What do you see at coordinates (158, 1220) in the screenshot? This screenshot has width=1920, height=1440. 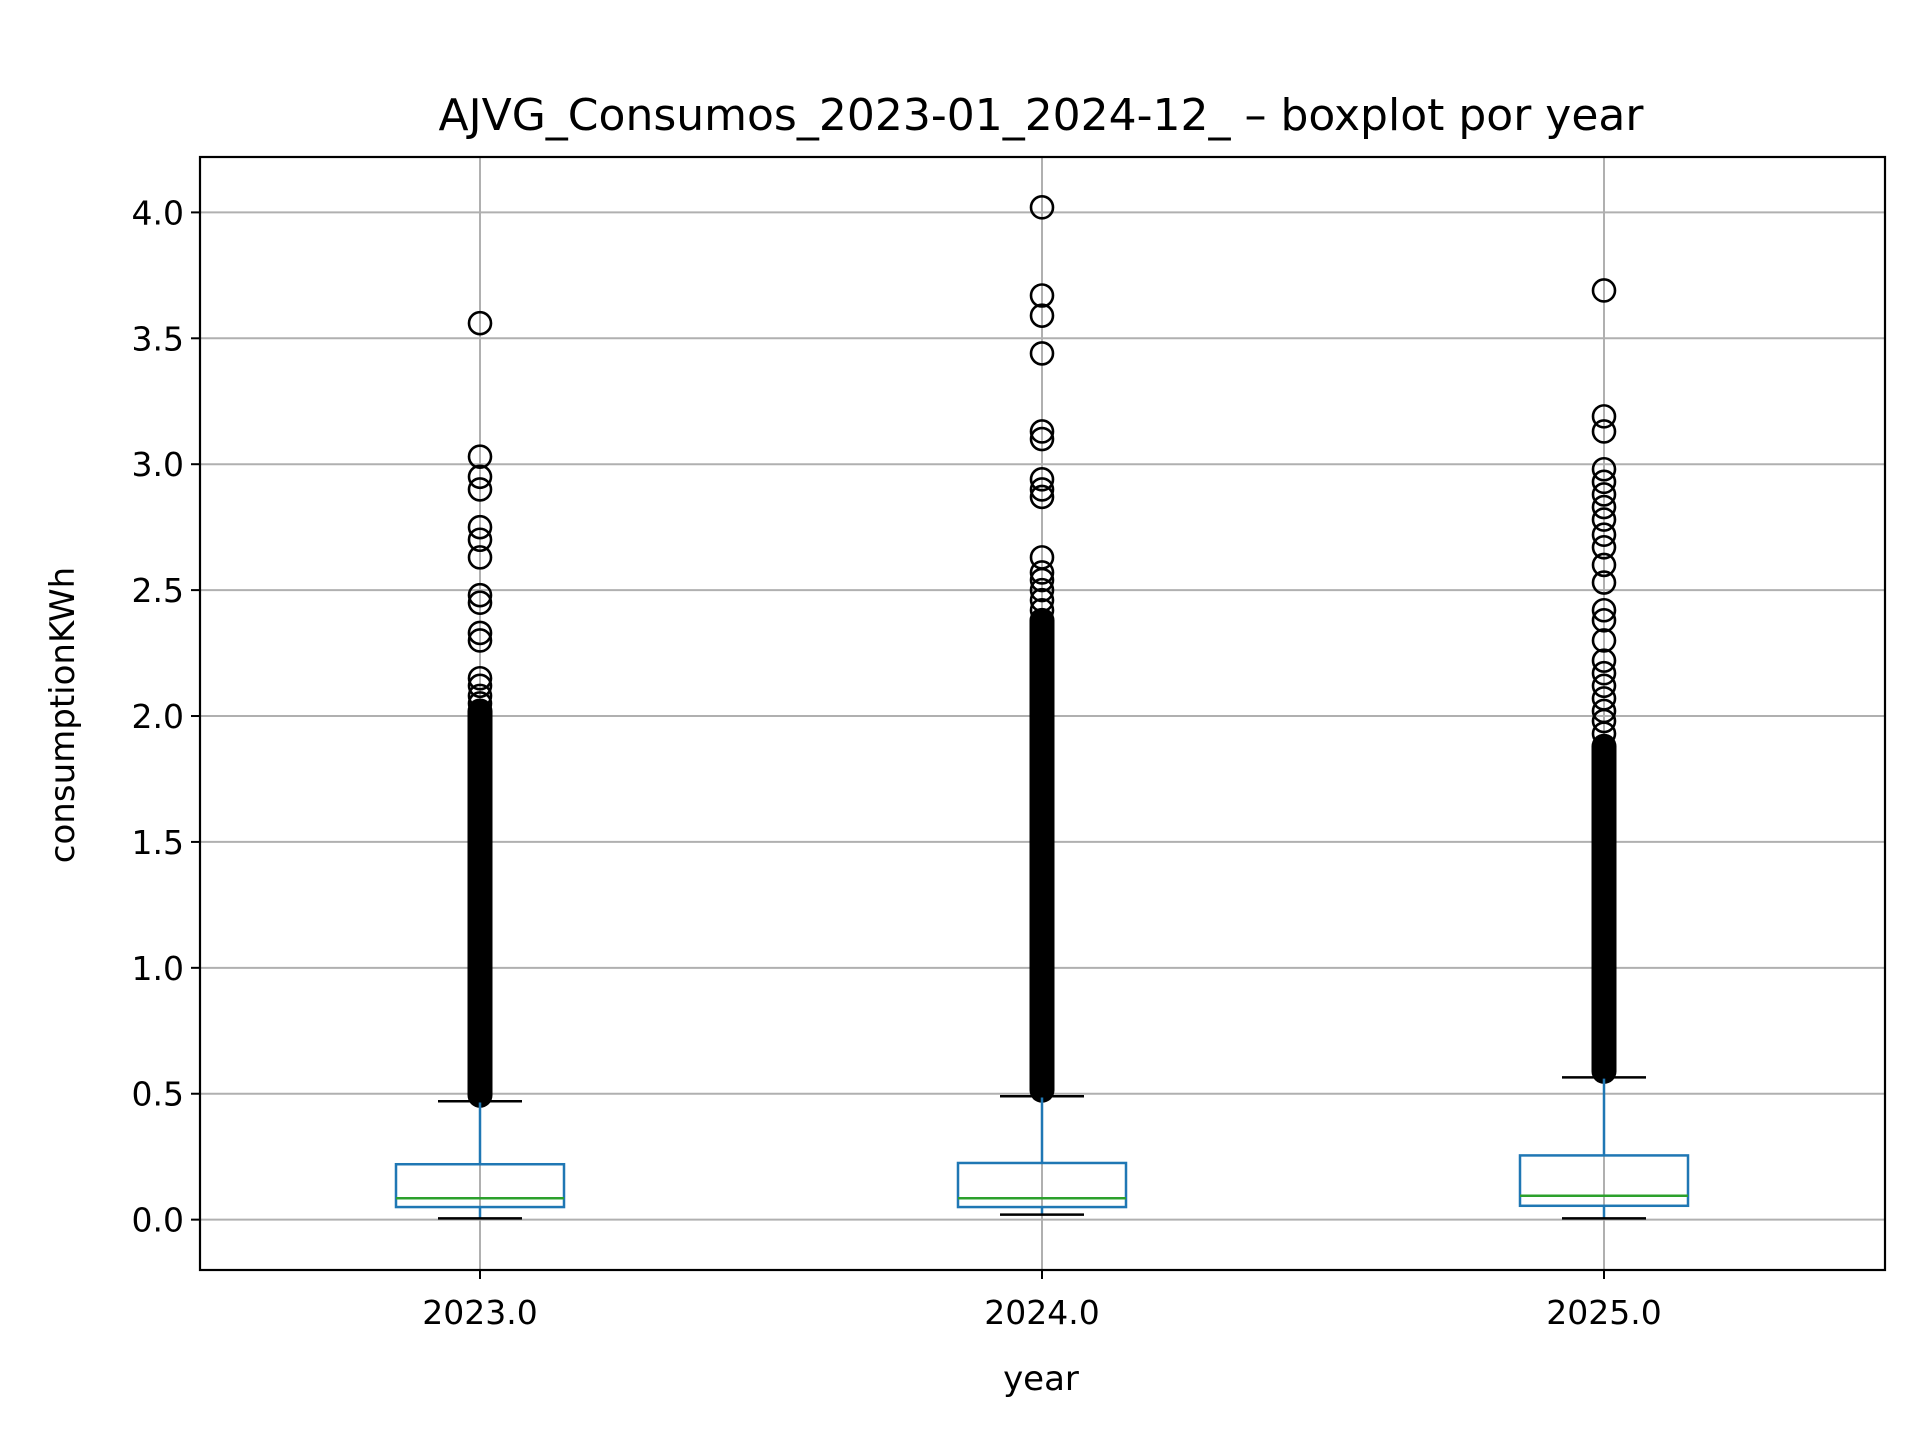 I see `y-tick-label: 0.0` at bounding box center [158, 1220].